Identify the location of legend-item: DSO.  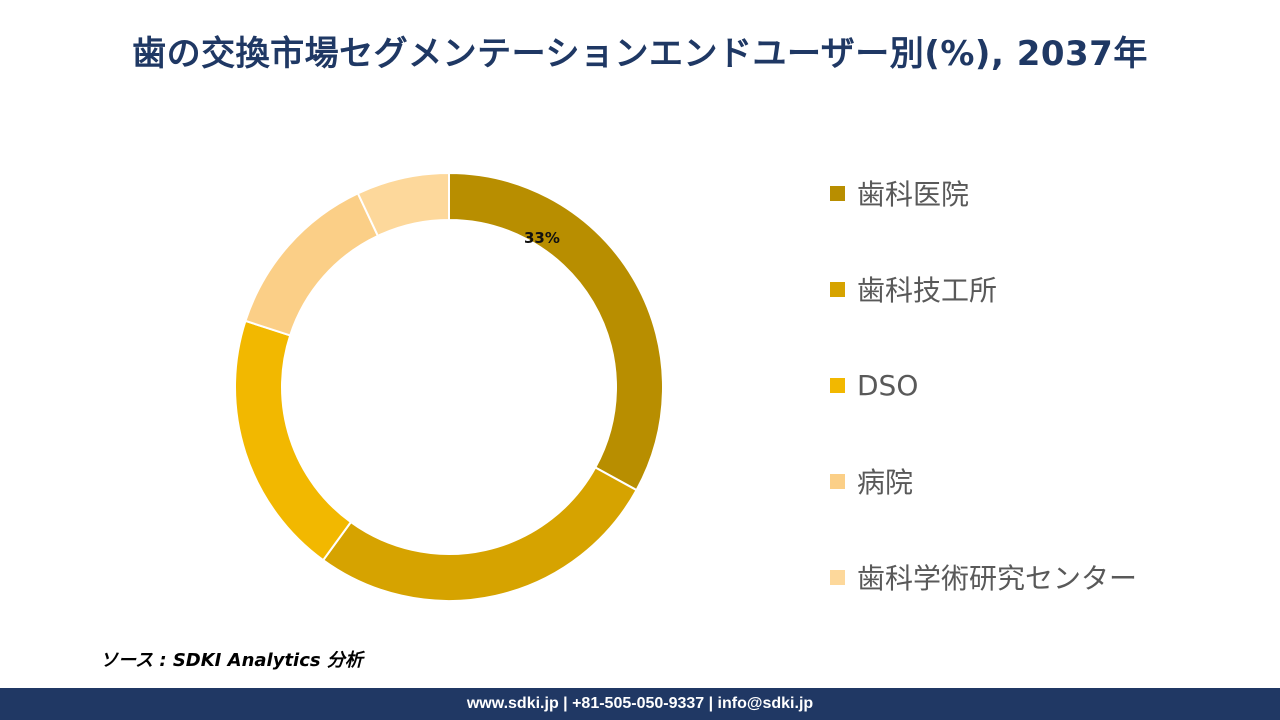
(1045, 385).